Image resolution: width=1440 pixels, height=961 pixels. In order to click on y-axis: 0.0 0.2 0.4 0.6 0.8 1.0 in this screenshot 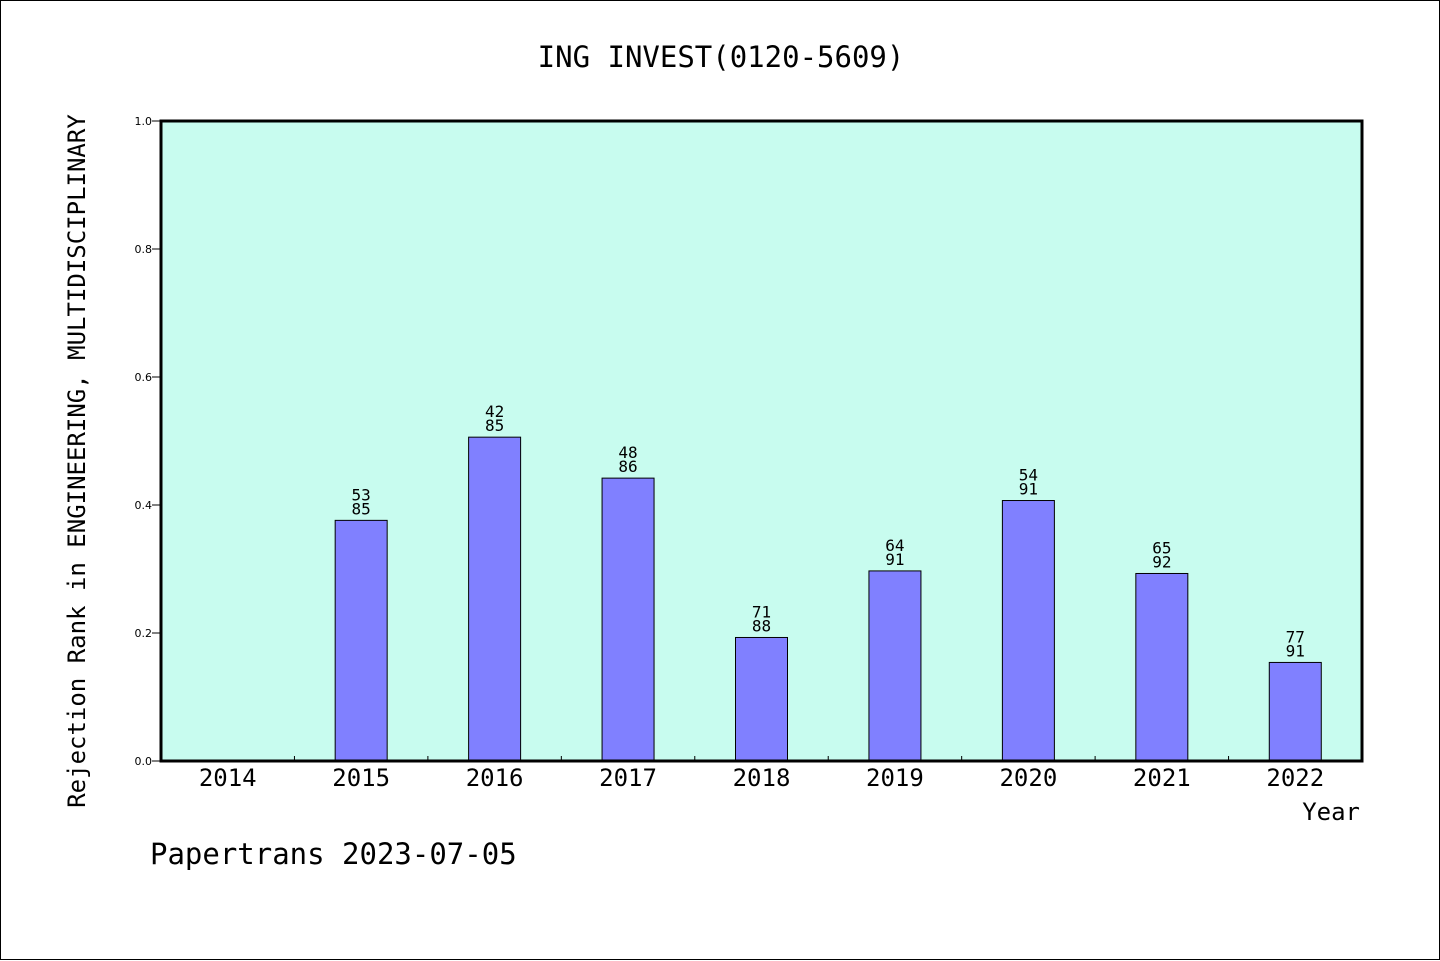, I will do `click(148, 441)`.